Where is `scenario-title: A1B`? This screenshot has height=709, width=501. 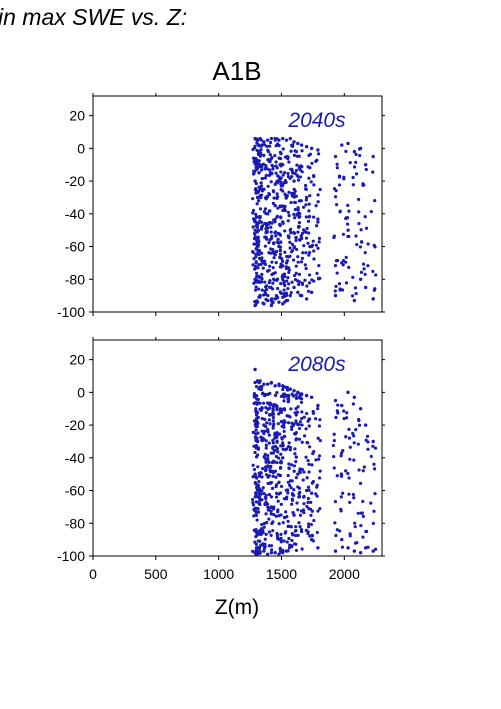
scenario-title: A1B is located at coordinates (237, 71).